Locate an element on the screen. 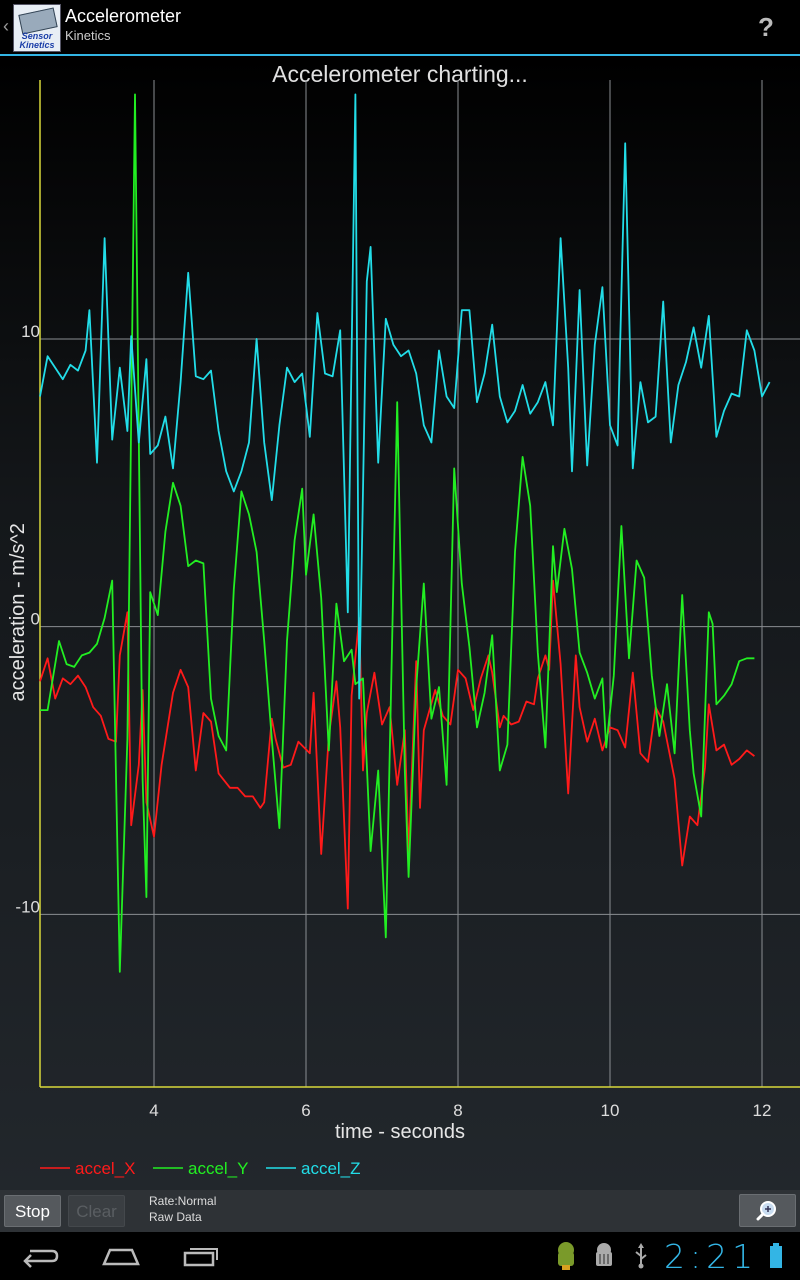 Image resolution: width=800 pixels, height=1280 pixels. home-icon is located at coordinates (121, 1256).